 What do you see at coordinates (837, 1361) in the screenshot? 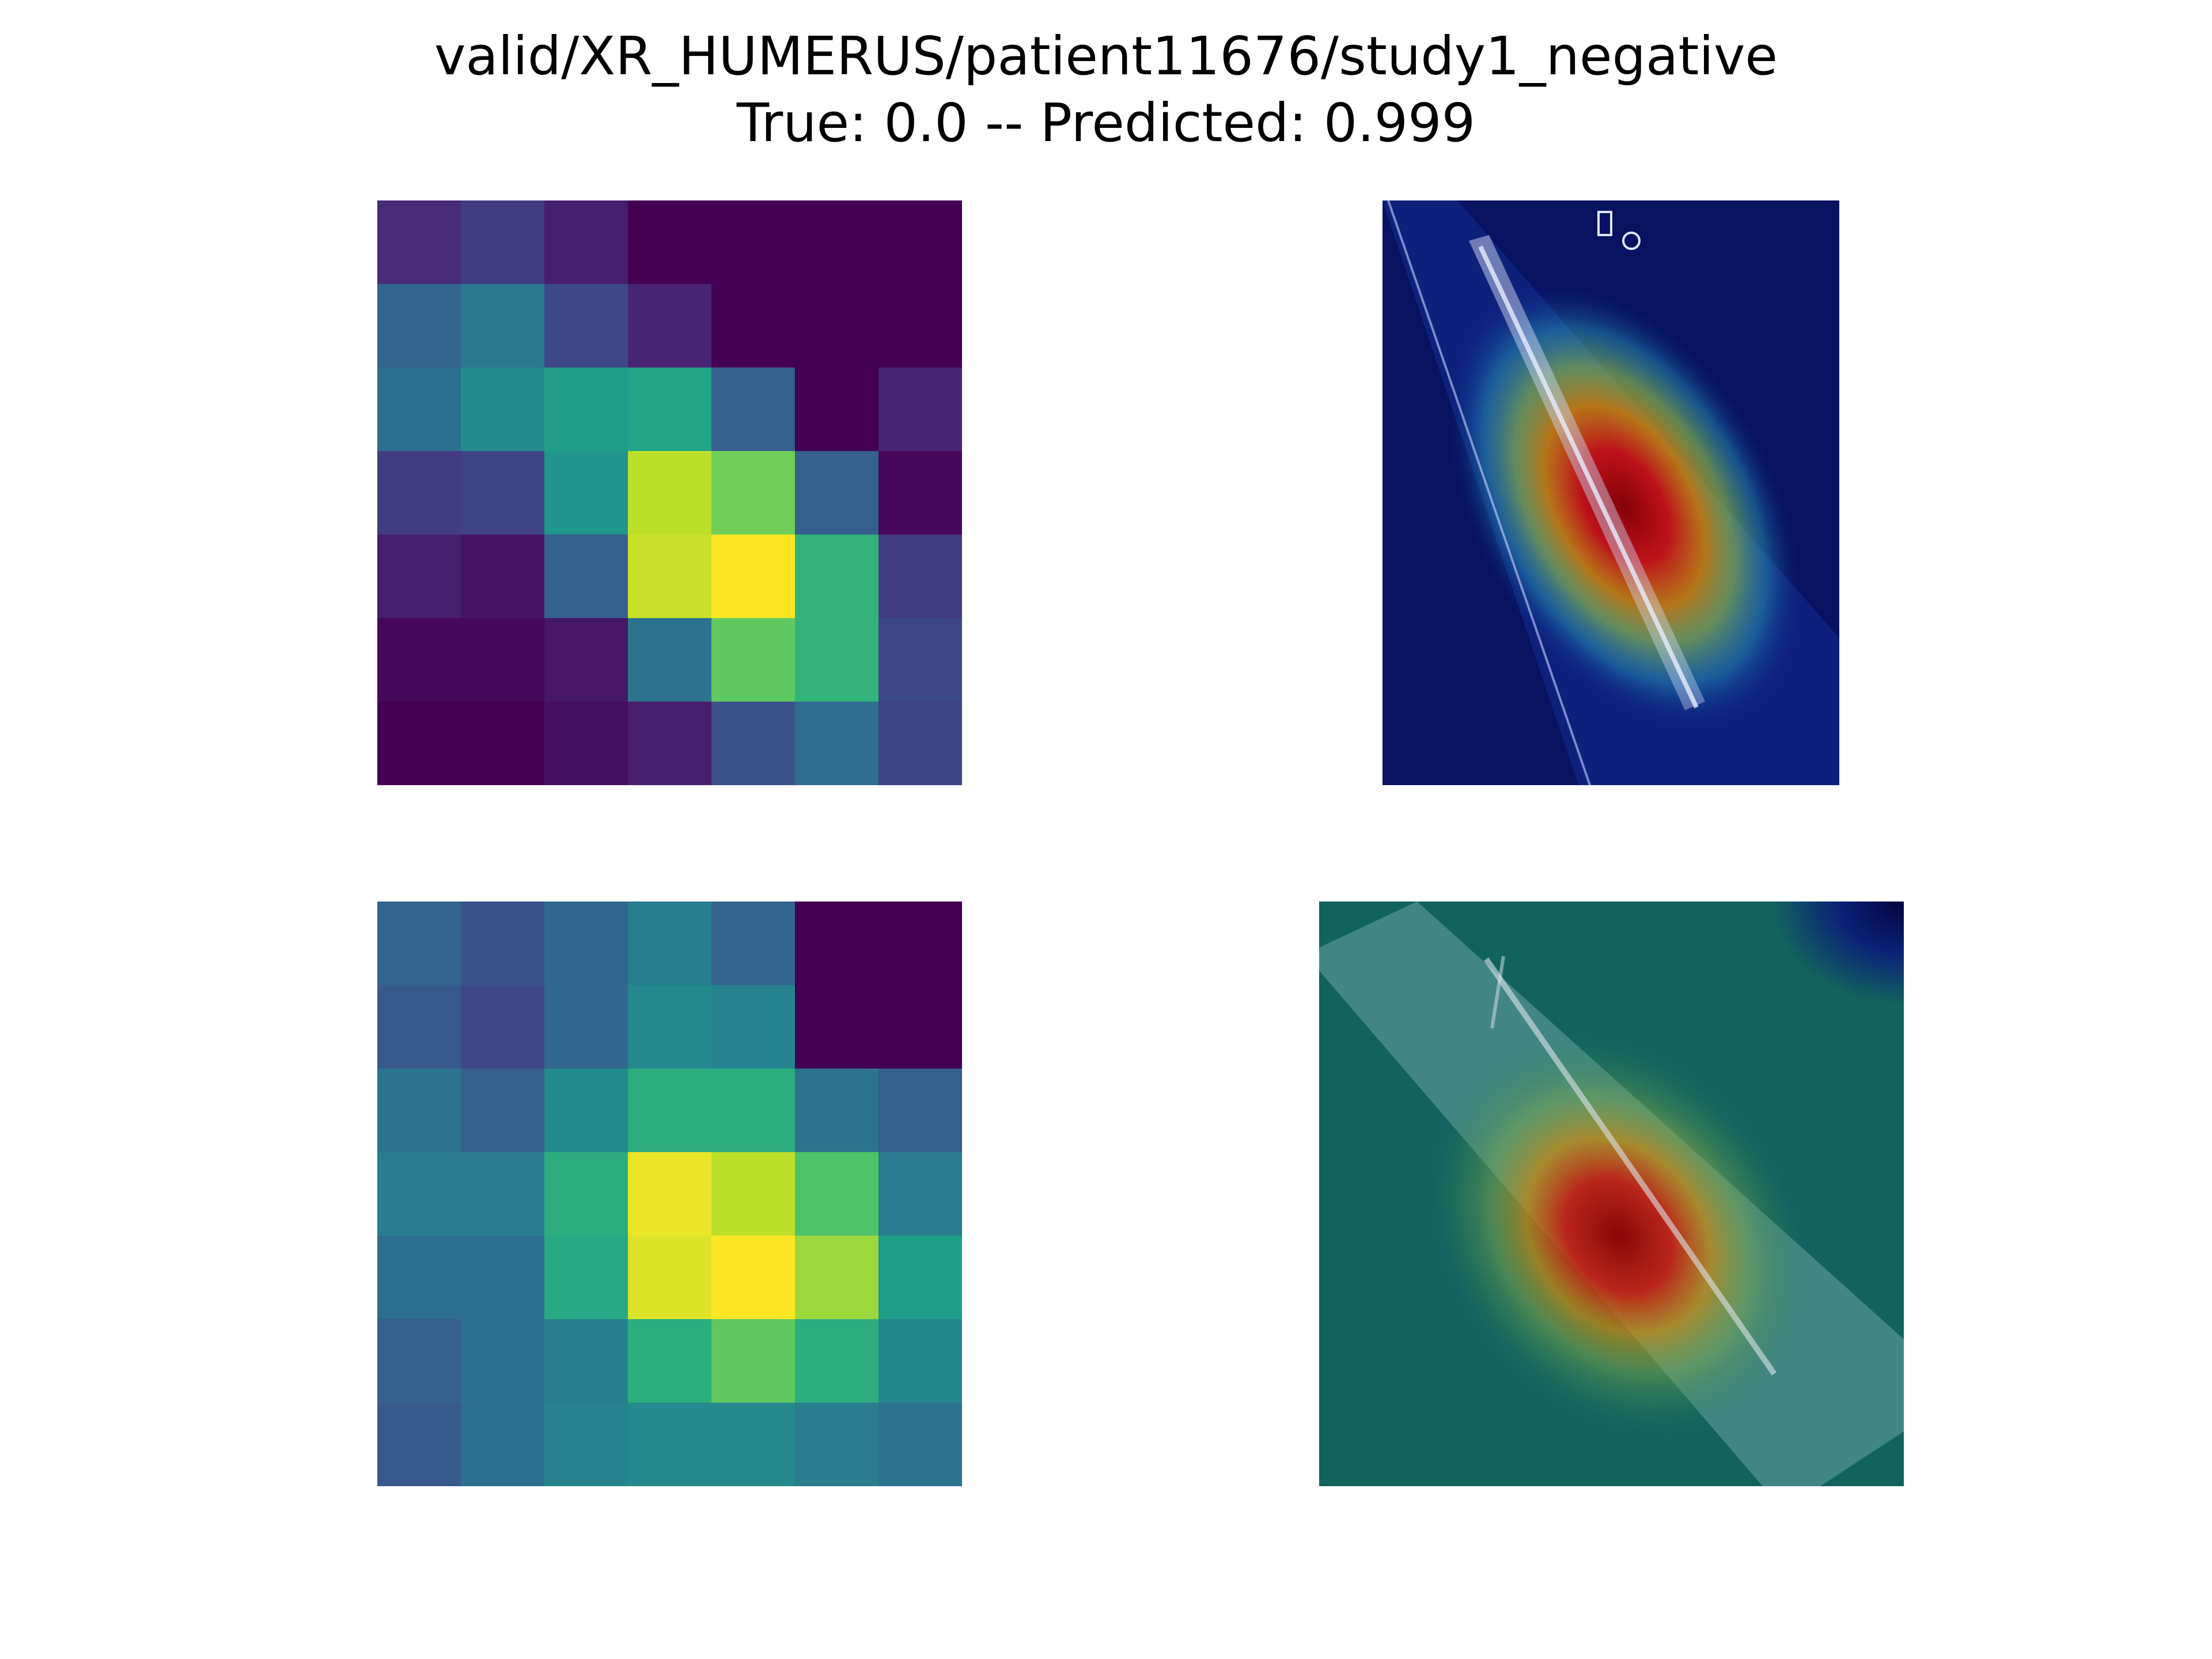
I see `activation-map-2-cell-r5-c5` at bounding box center [837, 1361].